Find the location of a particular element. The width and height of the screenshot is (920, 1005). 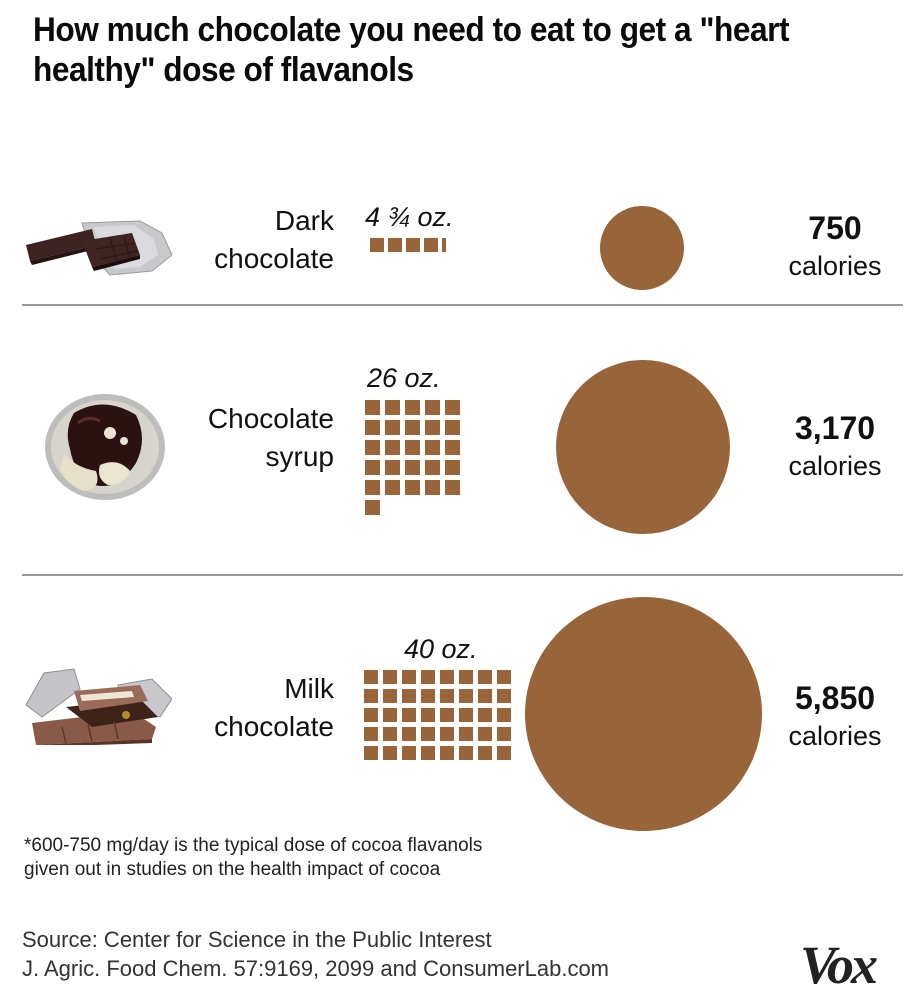

row-label-chocolate-syrup: Chocolate syrup is located at coordinates (242, 438).